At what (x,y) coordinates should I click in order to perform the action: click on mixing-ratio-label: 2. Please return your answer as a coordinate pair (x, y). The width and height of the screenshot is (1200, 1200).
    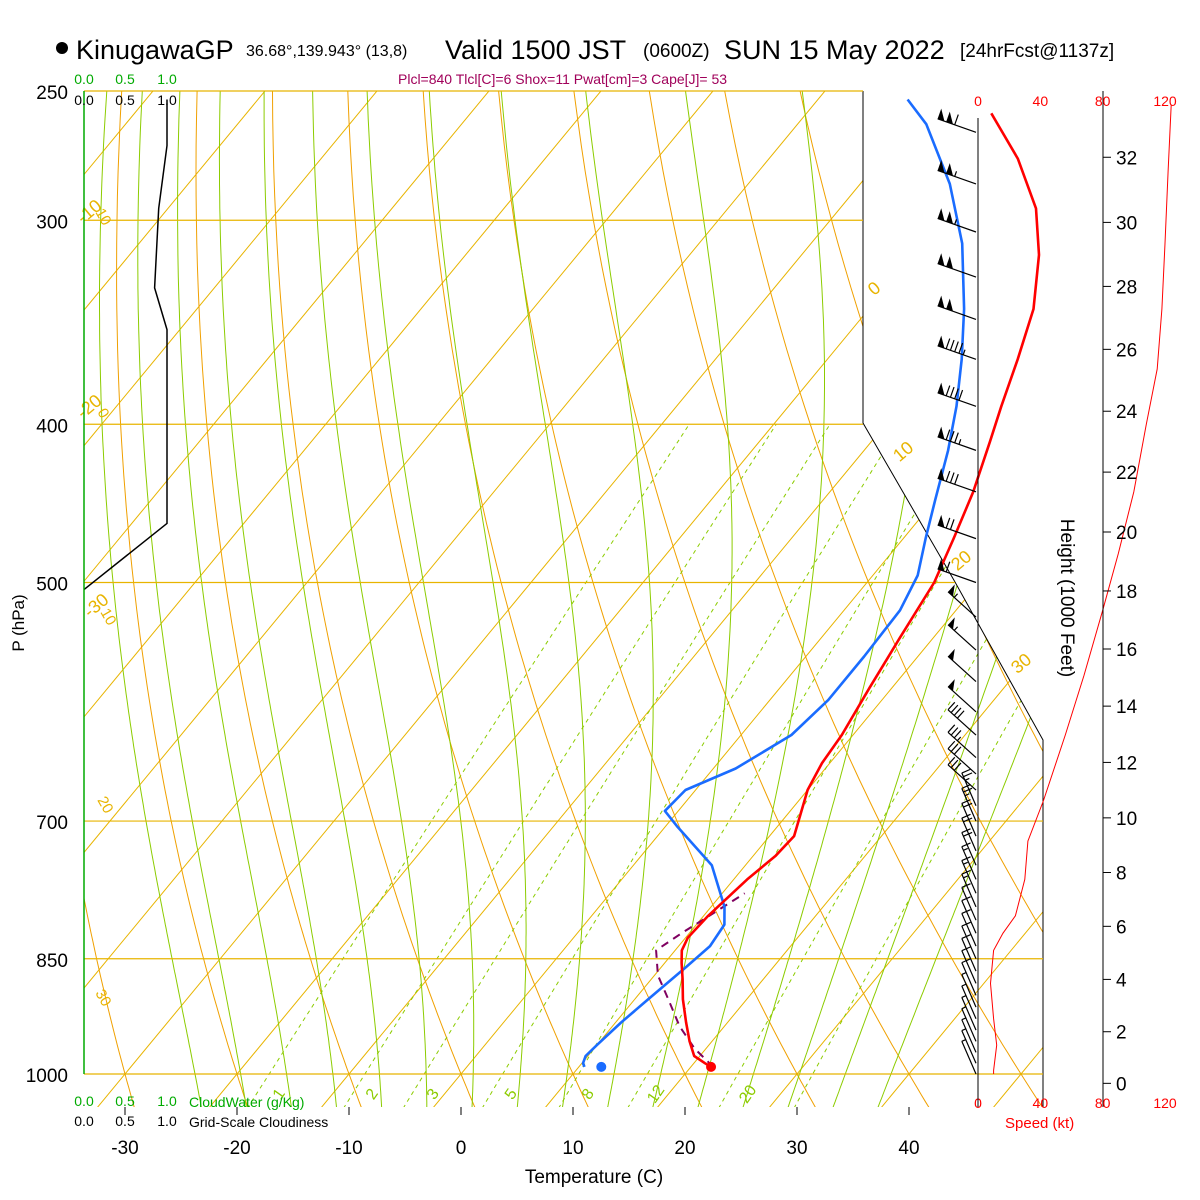
    Looking at the image, I should click on (372, 1094).